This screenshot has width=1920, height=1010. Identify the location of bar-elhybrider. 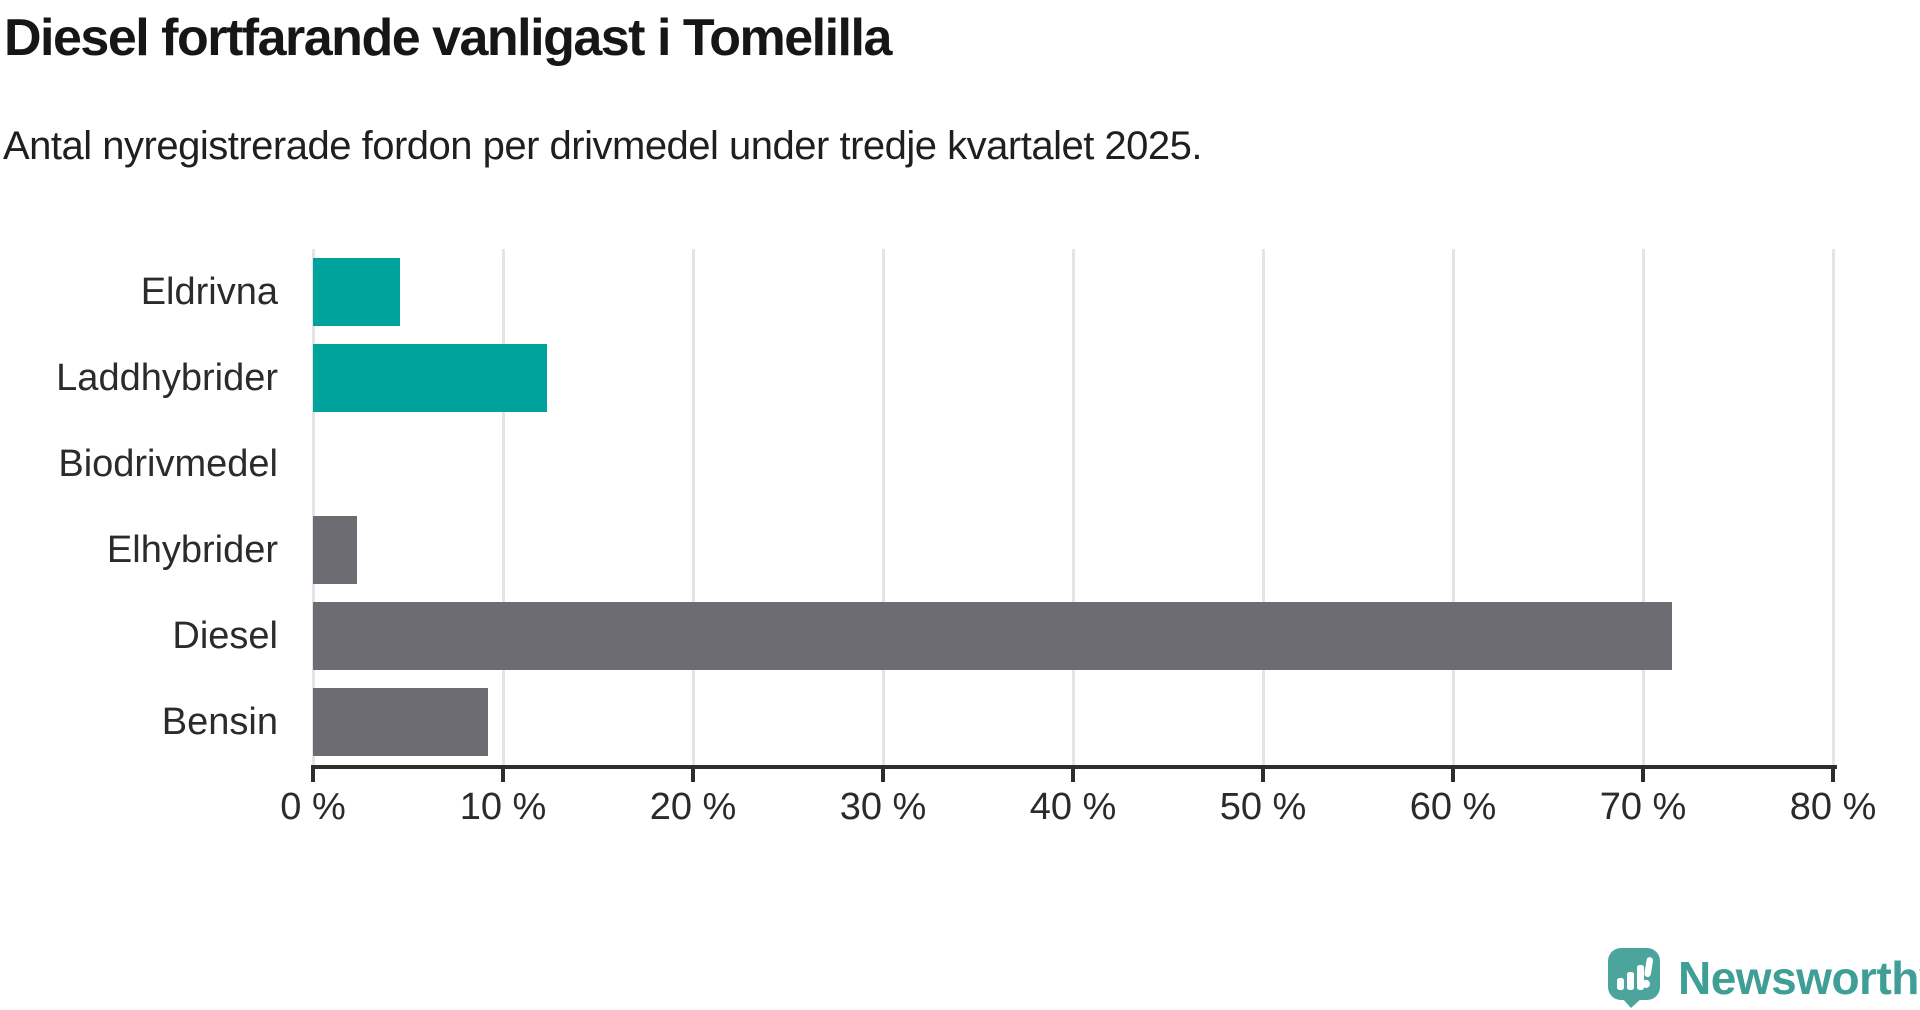
(335, 550).